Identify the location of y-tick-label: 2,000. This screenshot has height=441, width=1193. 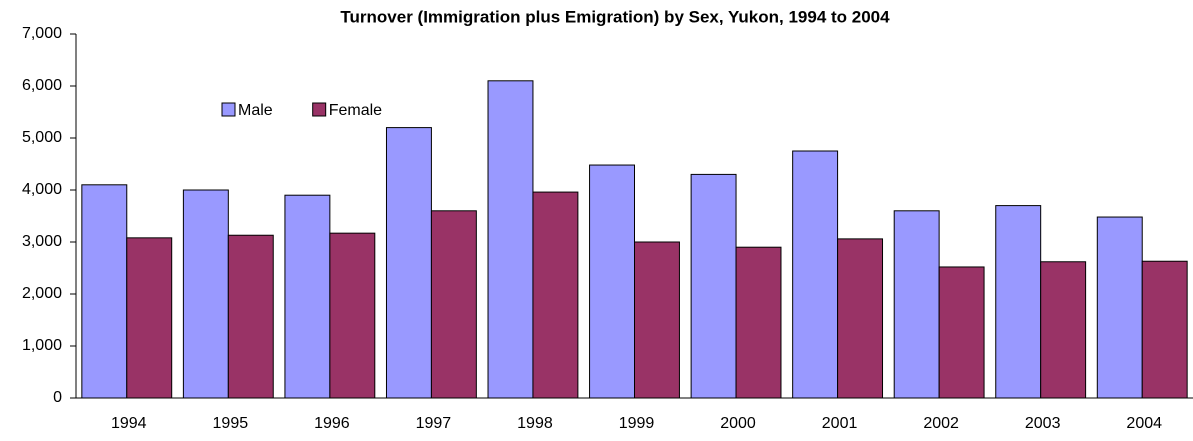
(42, 293).